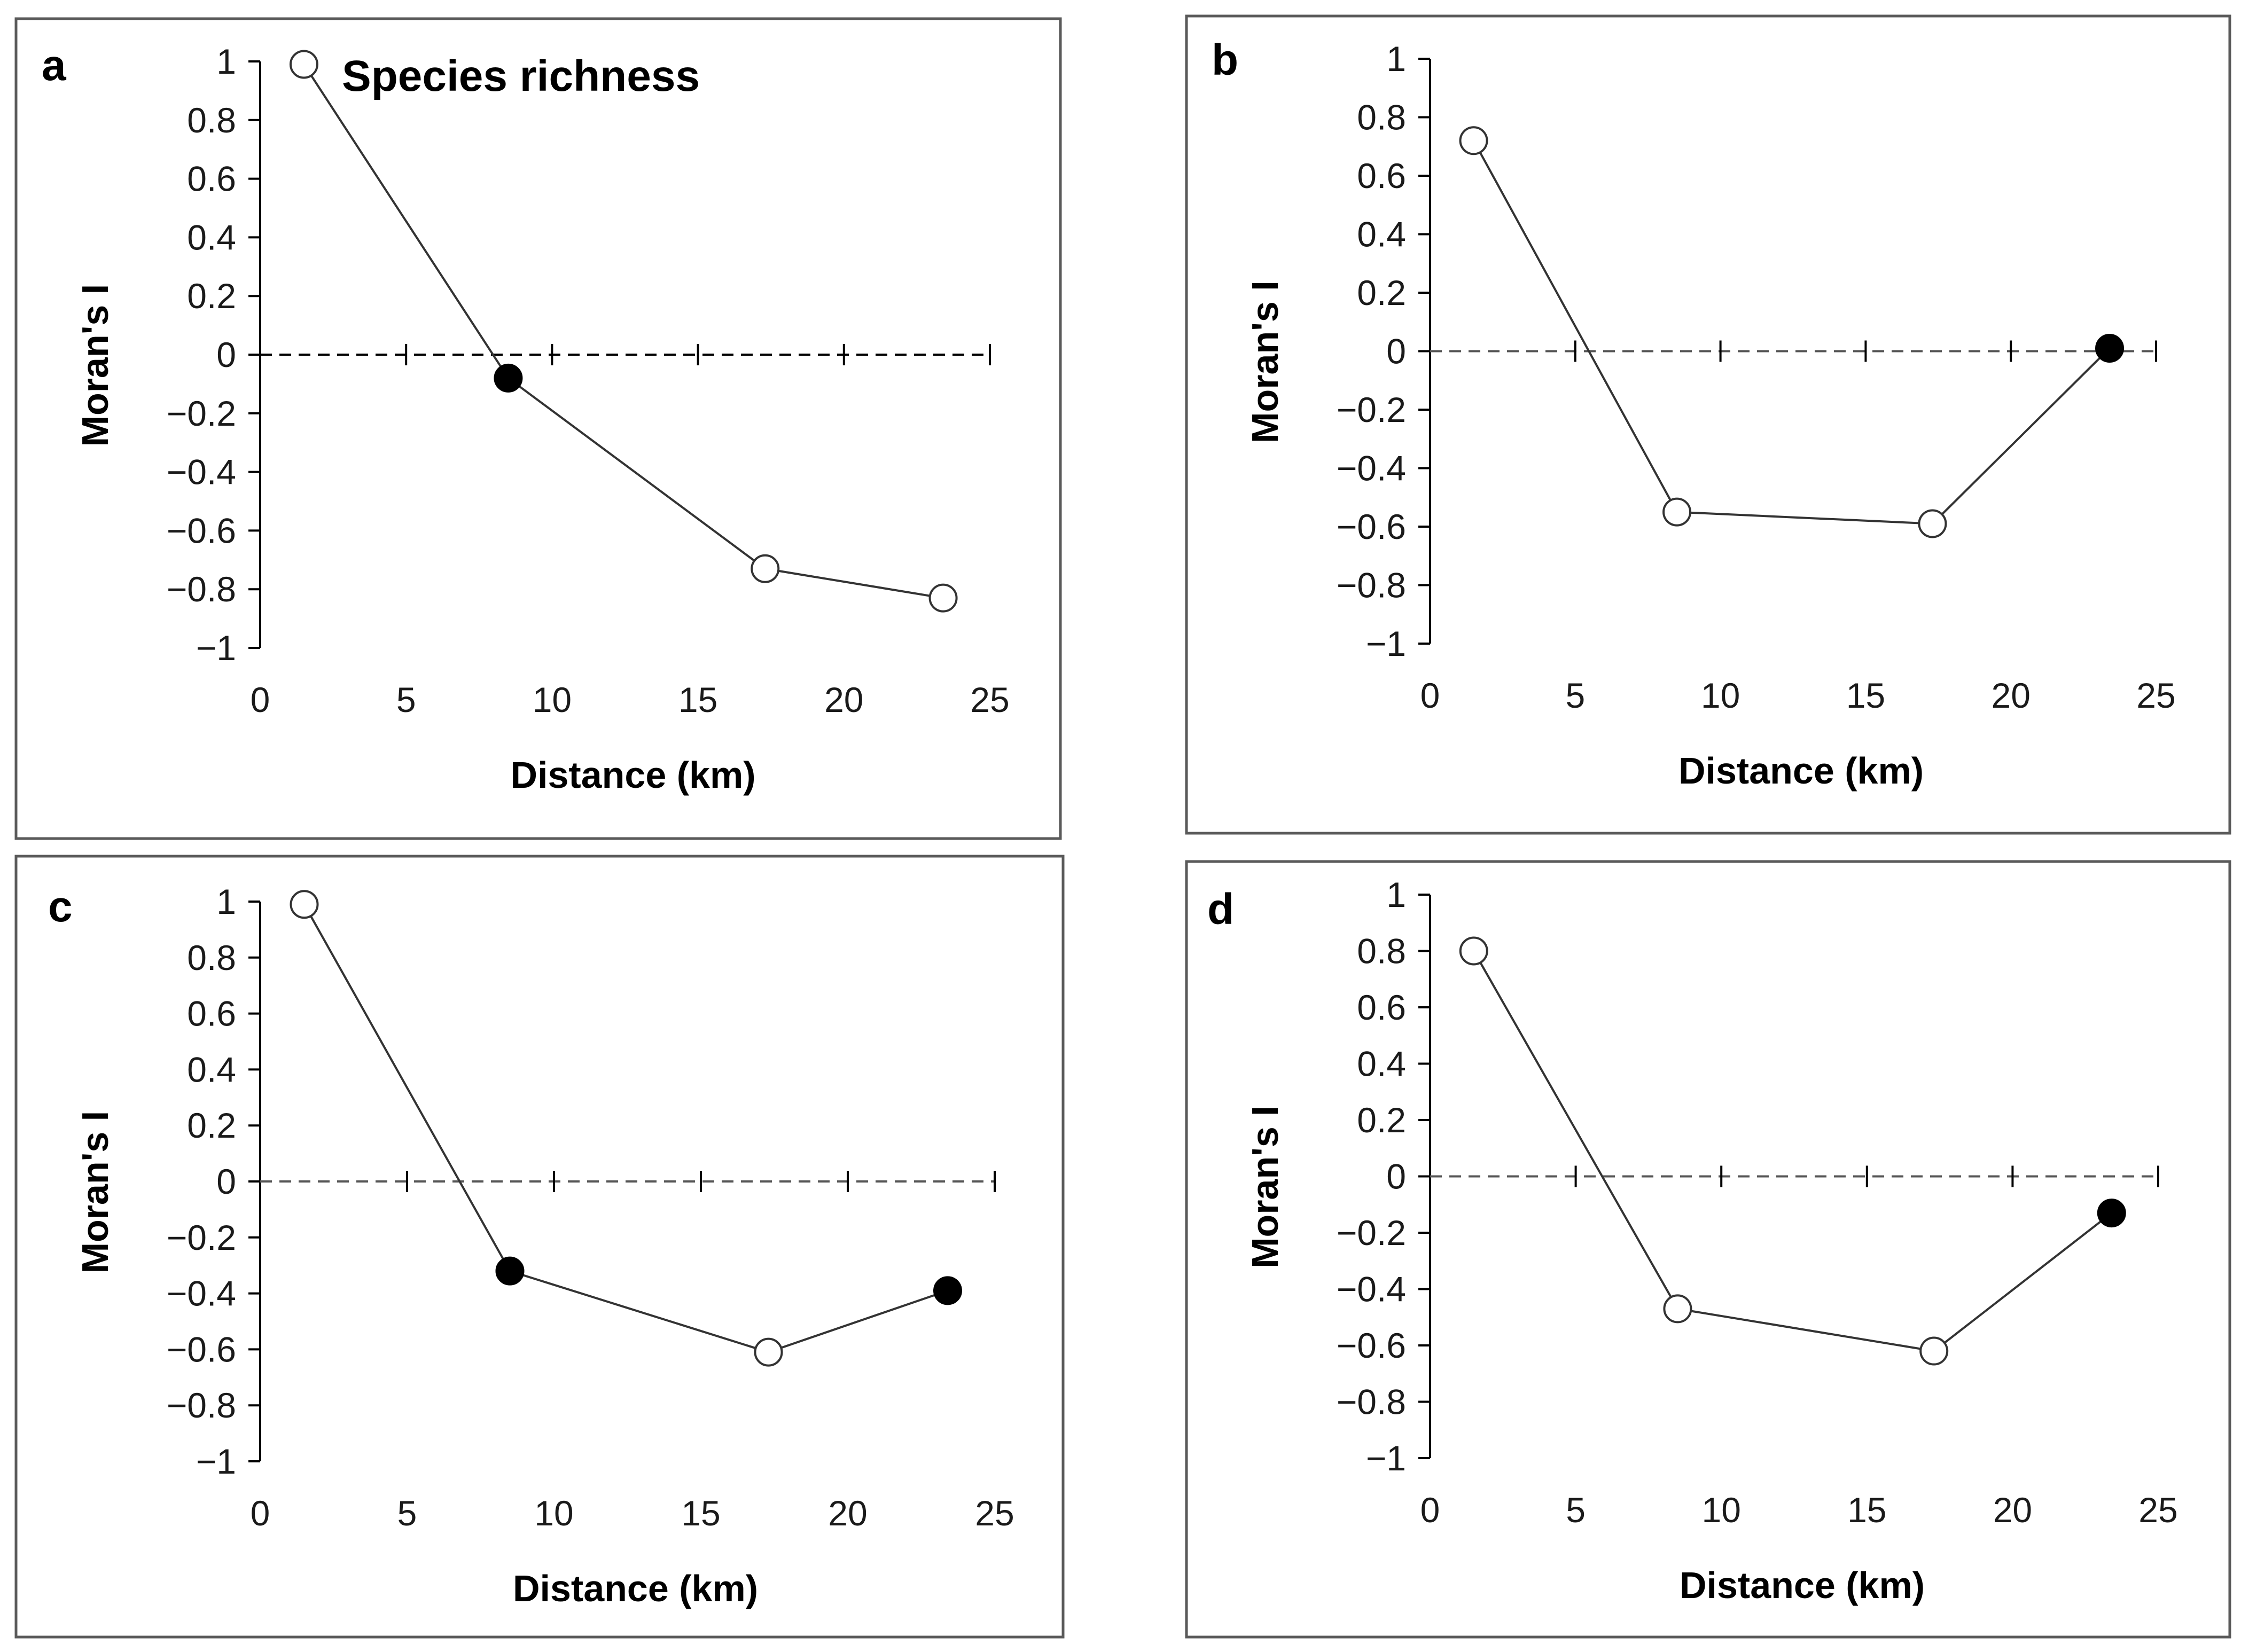 The image size is (2241, 1652). What do you see at coordinates (60, 906) in the screenshot?
I see `panel-label: c` at bounding box center [60, 906].